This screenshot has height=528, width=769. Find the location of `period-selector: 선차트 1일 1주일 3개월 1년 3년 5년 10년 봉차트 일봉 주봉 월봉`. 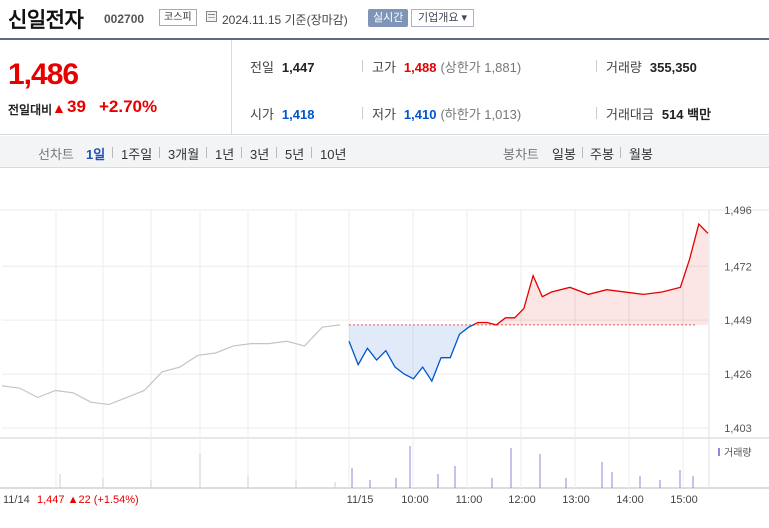

period-selector: 선차트 1일 1주일 3개월 1년 3년 5년 10년 봉차트 일봉 주봉 월봉 is located at coordinates (384, 152).